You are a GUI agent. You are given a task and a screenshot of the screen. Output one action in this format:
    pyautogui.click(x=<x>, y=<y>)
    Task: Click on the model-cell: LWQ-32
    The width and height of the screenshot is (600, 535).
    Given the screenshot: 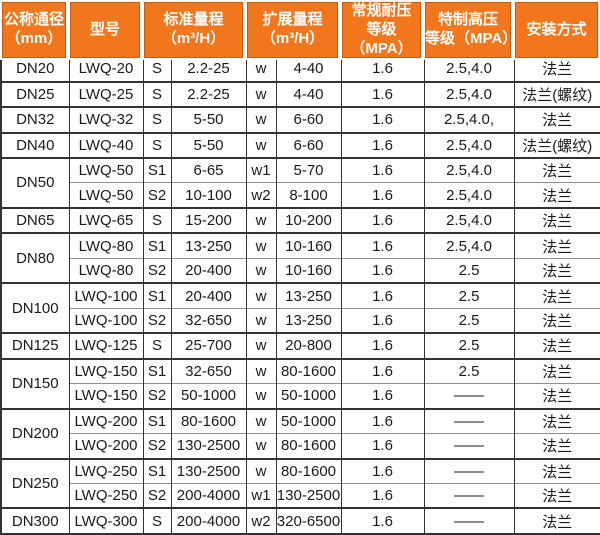 What is the action you would take?
    pyautogui.click(x=106, y=119)
    